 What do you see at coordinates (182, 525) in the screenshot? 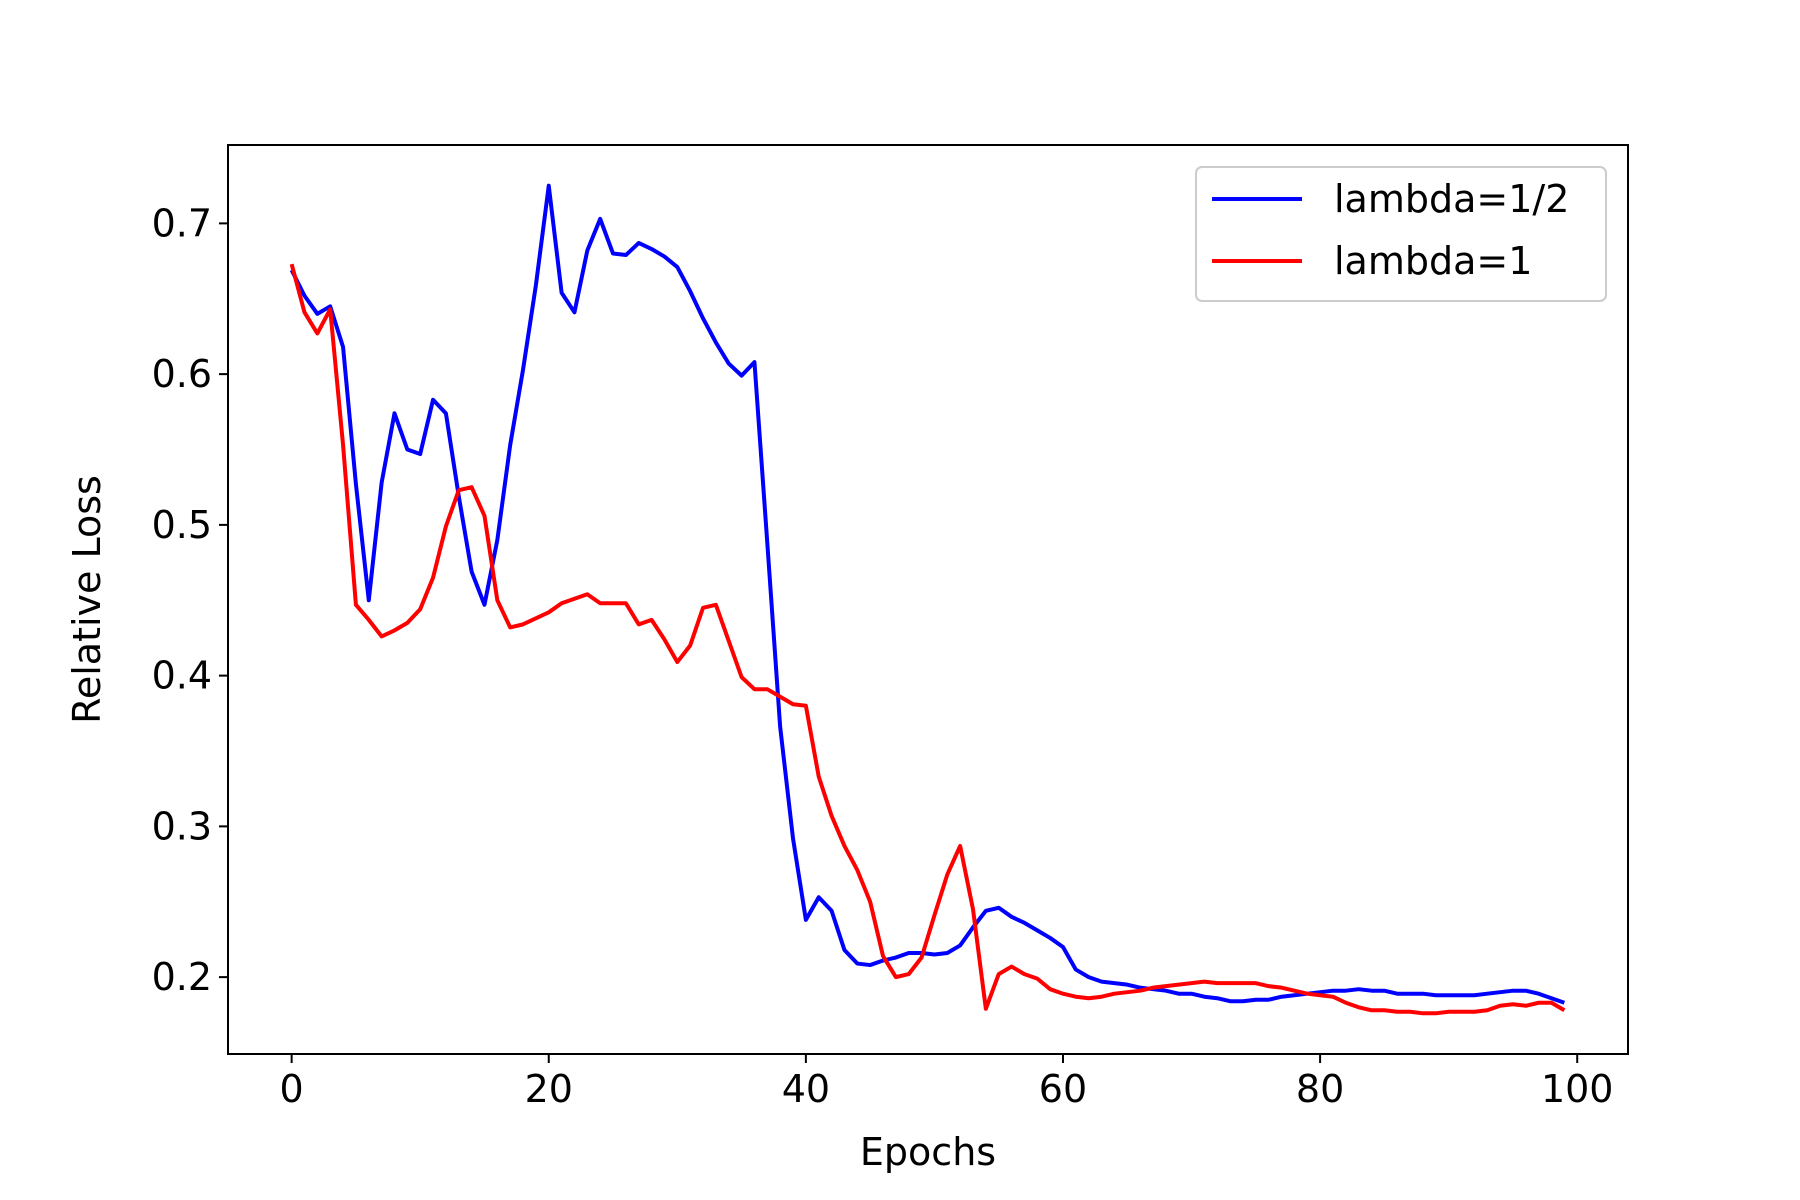
I see `y-tick-label: 0.5` at bounding box center [182, 525].